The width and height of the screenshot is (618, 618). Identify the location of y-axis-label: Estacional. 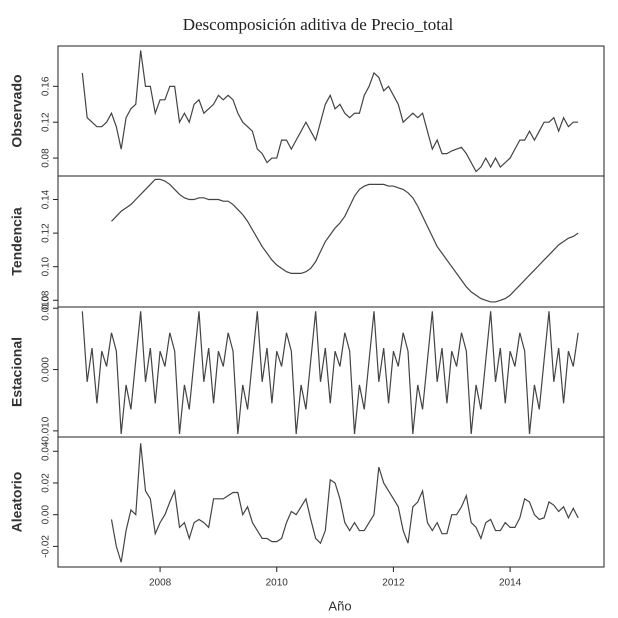
(17, 372).